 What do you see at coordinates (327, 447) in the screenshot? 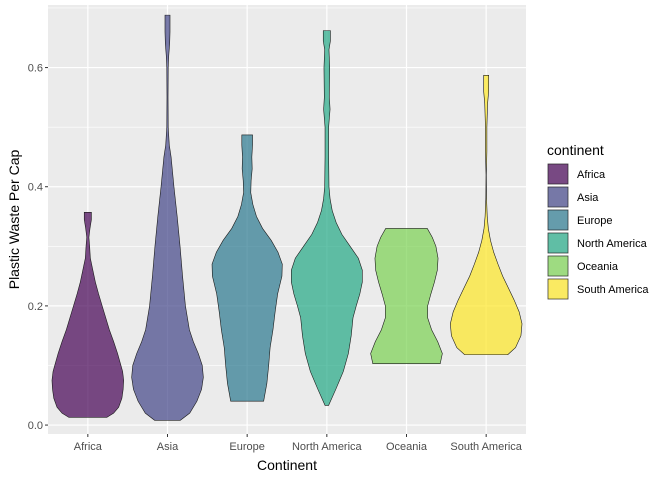
I see `x-tick-label: North America` at bounding box center [327, 447].